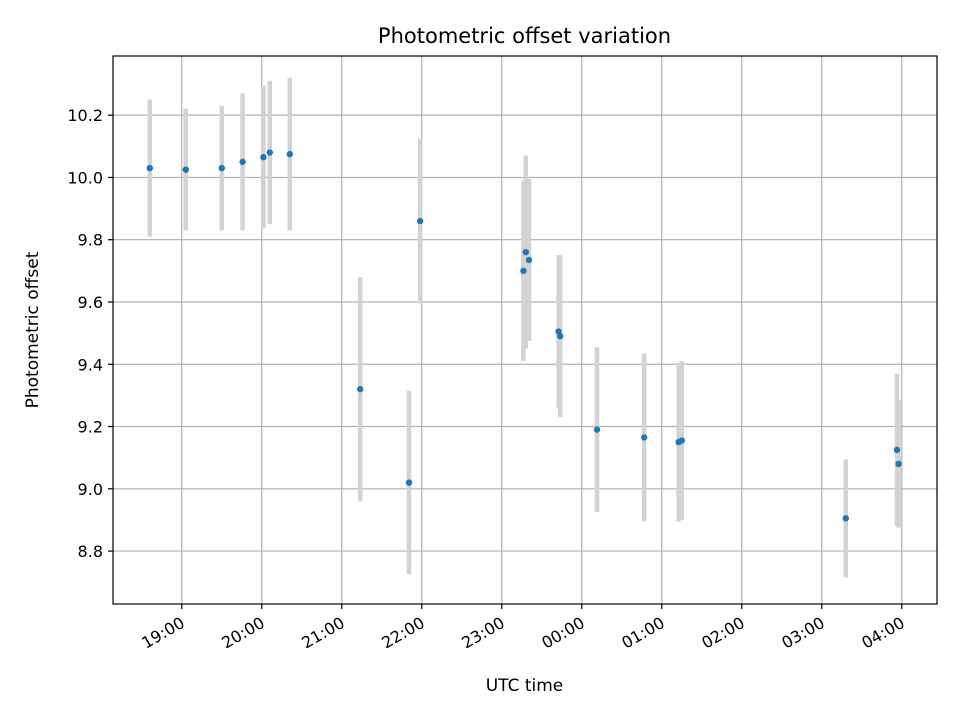 The image size is (960, 720). I want to click on y-tick-label: 9.2, so click(90, 427).